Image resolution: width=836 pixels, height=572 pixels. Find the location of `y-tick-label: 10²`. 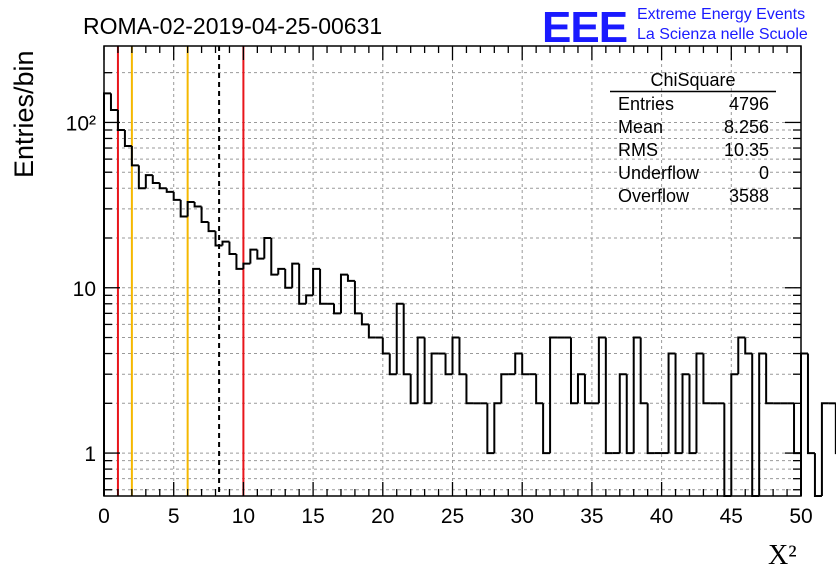

y-tick-label: 10² is located at coordinates (81, 123).